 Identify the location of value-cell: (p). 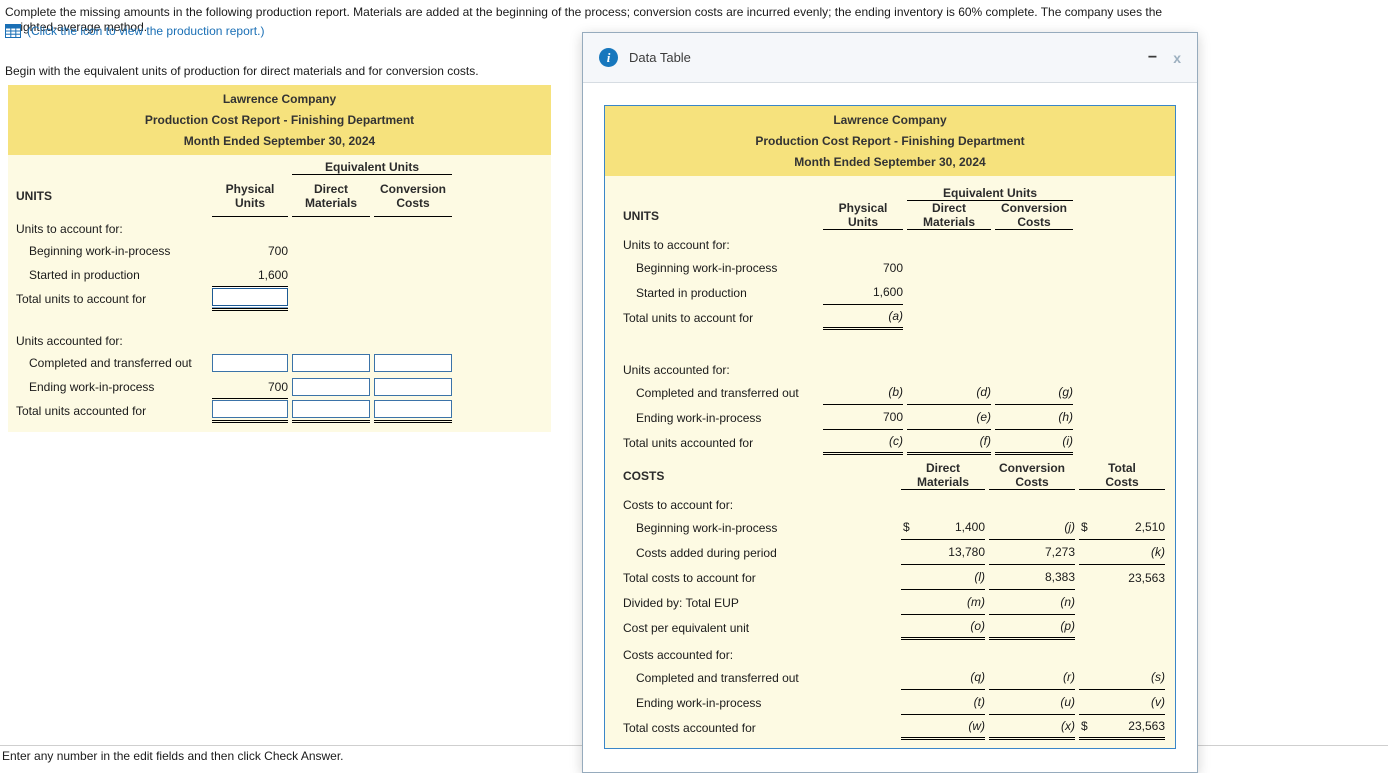
(1032, 627).